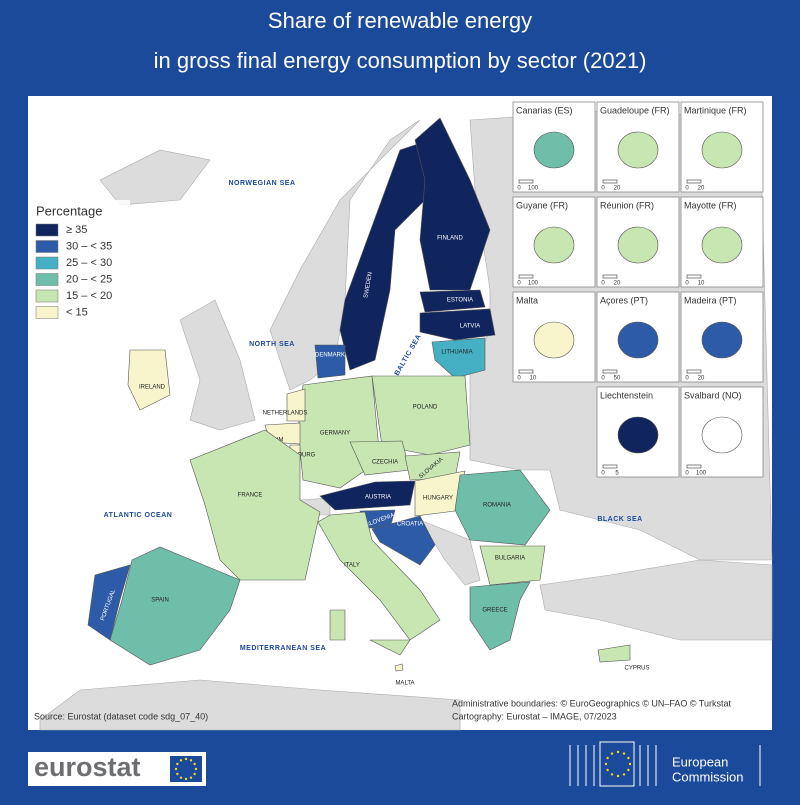 Image resolution: width=800 pixels, height=805 pixels. I want to click on country-label: GERMANY, so click(335, 434).